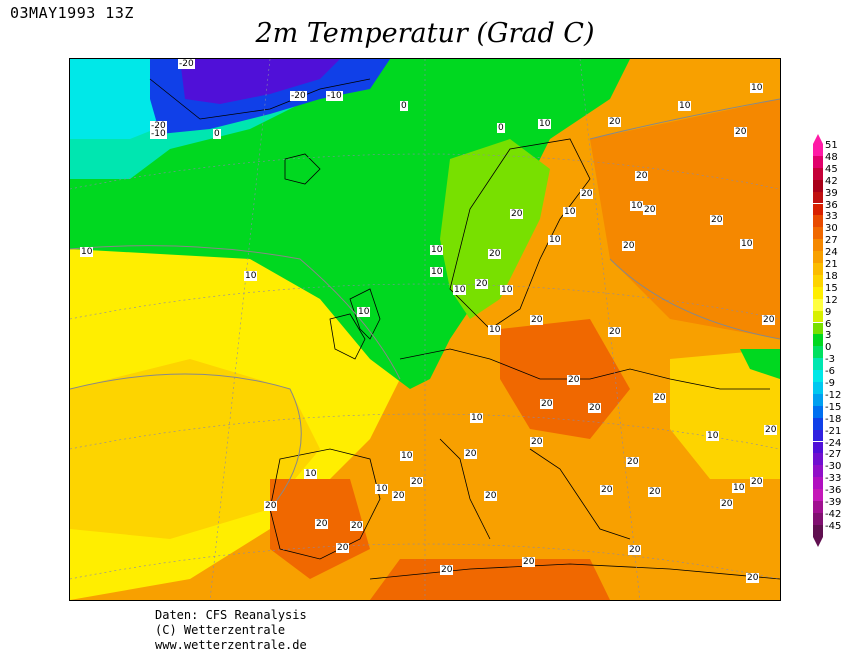  I want to click on legend-label: -3, so click(830, 360).